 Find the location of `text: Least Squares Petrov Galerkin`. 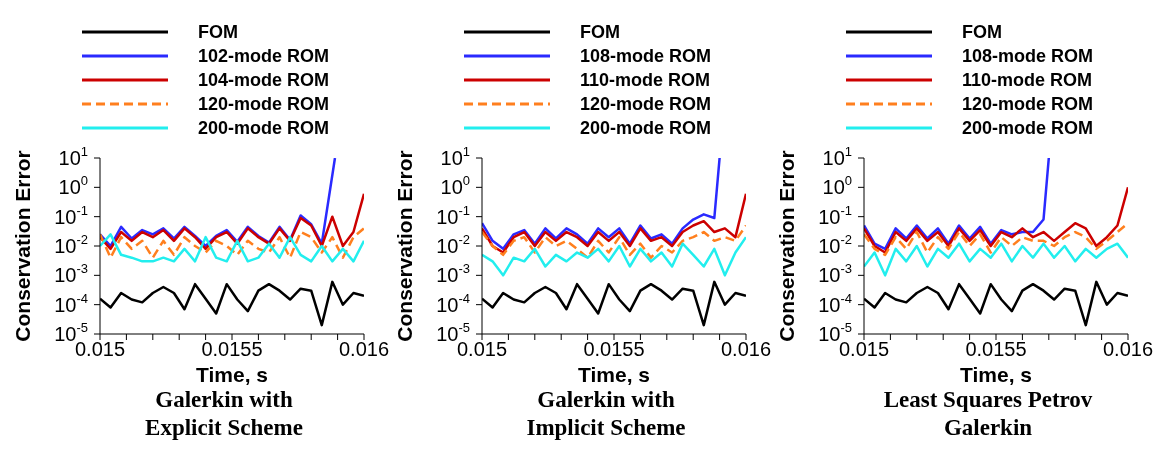

text: Least Squares Petrov Galerkin is located at coordinates (988, 414).